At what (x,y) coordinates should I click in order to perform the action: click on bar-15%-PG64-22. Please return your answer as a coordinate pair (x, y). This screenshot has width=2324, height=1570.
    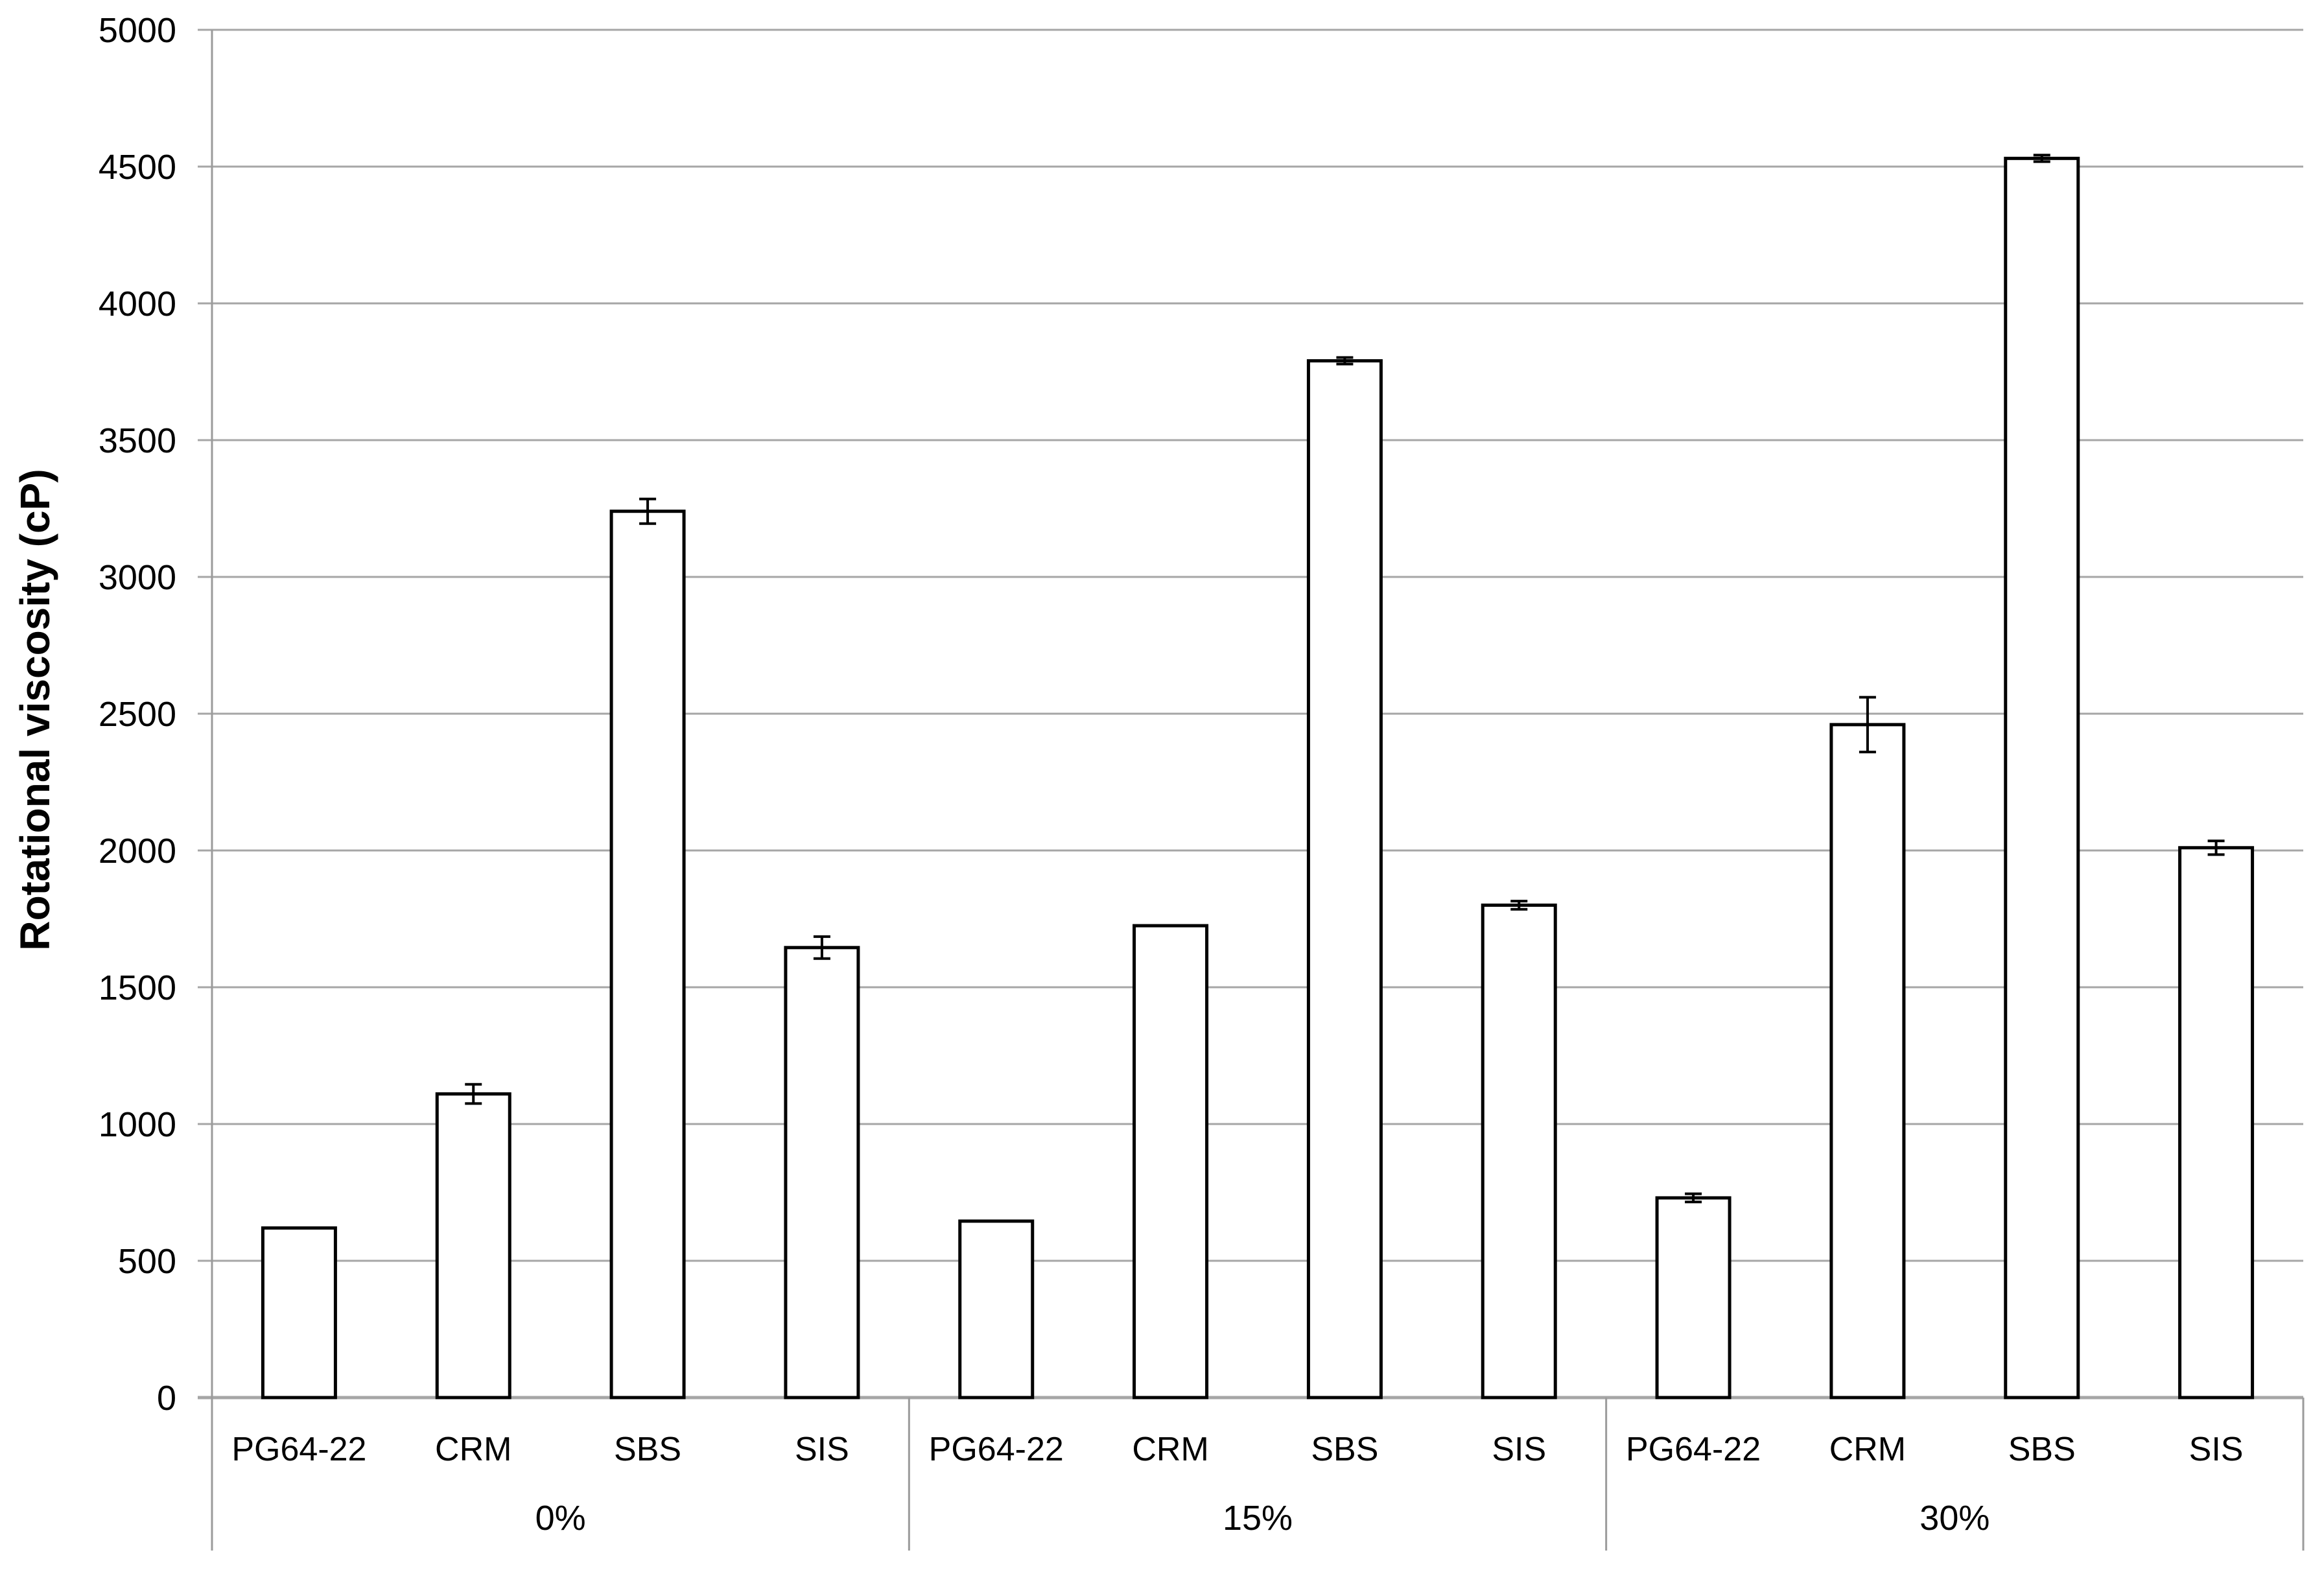
    Looking at the image, I should click on (996, 1309).